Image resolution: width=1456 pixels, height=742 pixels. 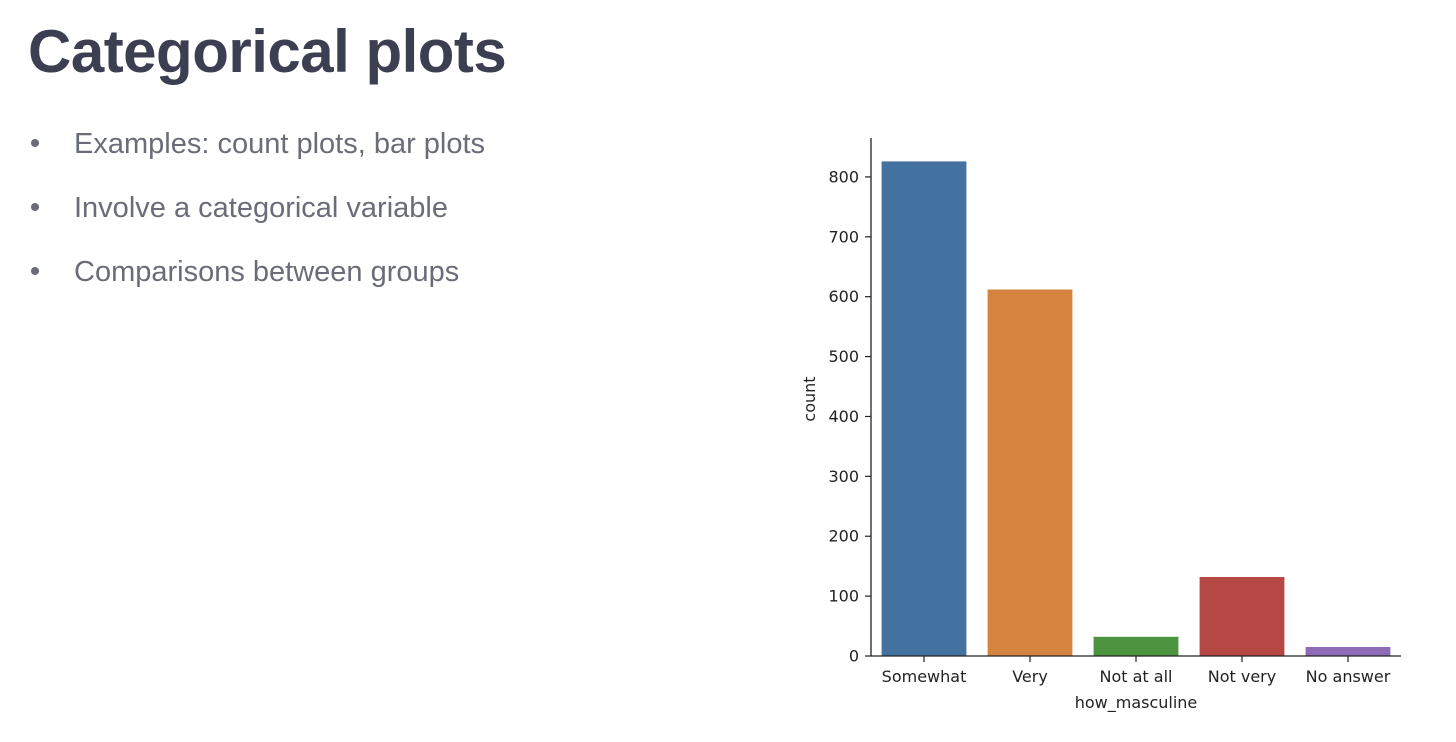 What do you see at coordinates (854, 656) in the screenshot?
I see `y-tick-label: 0` at bounding box center [854, 656].